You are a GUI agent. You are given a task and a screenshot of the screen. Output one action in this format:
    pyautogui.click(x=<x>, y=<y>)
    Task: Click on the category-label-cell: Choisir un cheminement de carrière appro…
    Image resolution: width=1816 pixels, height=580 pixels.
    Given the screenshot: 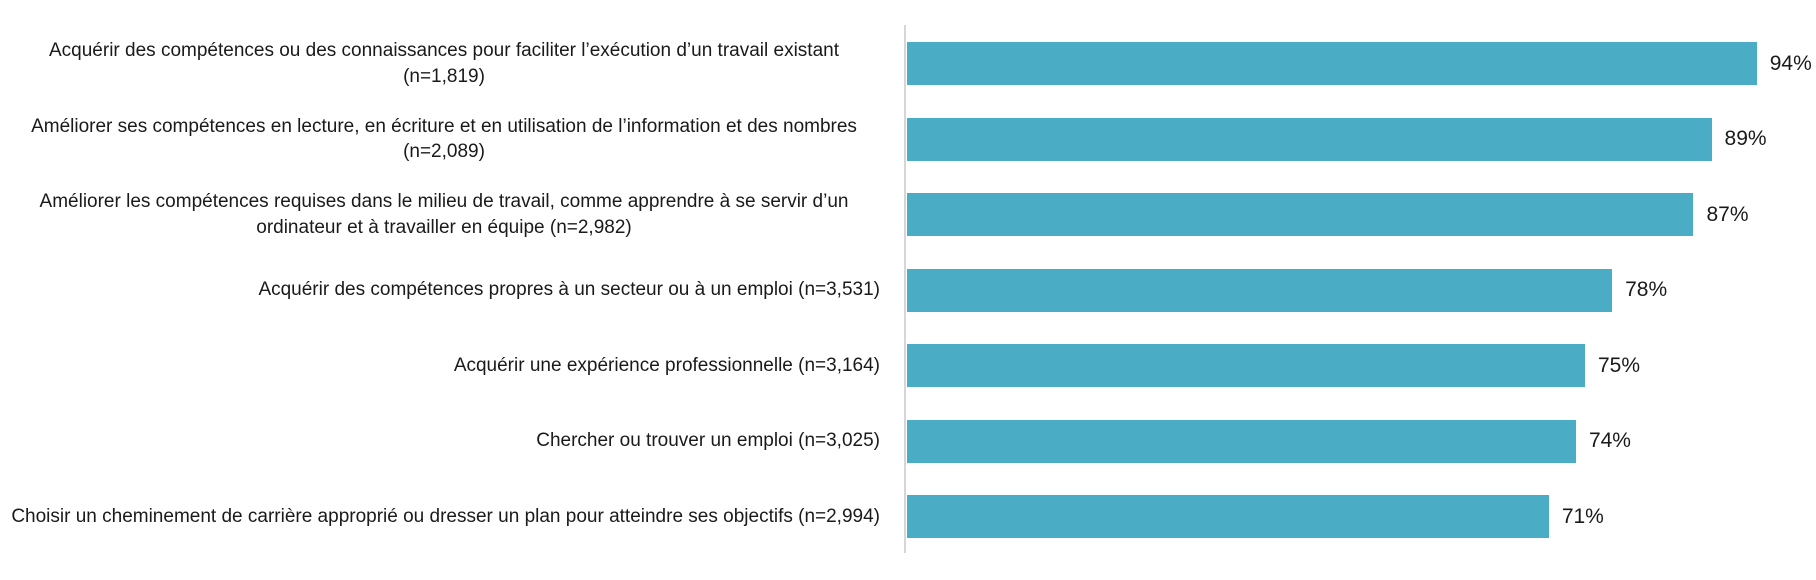 What is the action you would take?
    pyautogui.click(x=452, y=517)
    